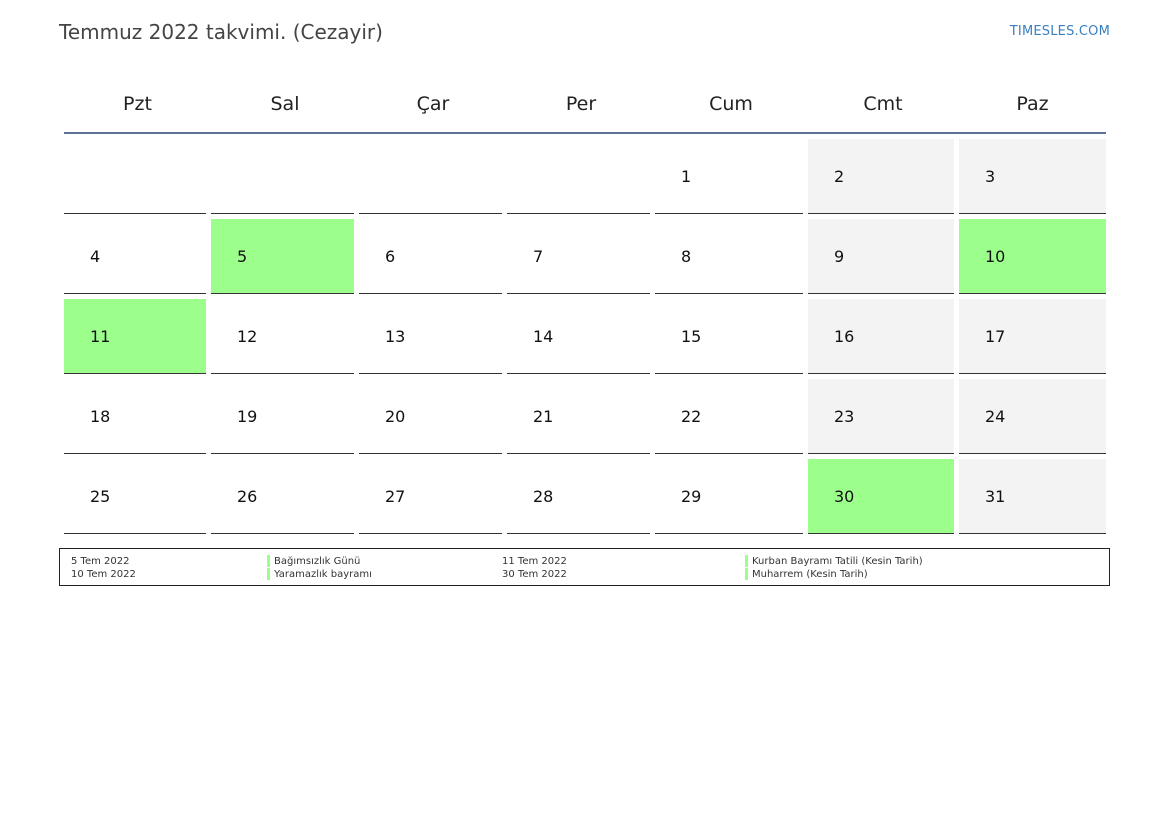  Describe the element at coordinates (729, 256) in the screenshot. I see `day-cell: 8` at that location.